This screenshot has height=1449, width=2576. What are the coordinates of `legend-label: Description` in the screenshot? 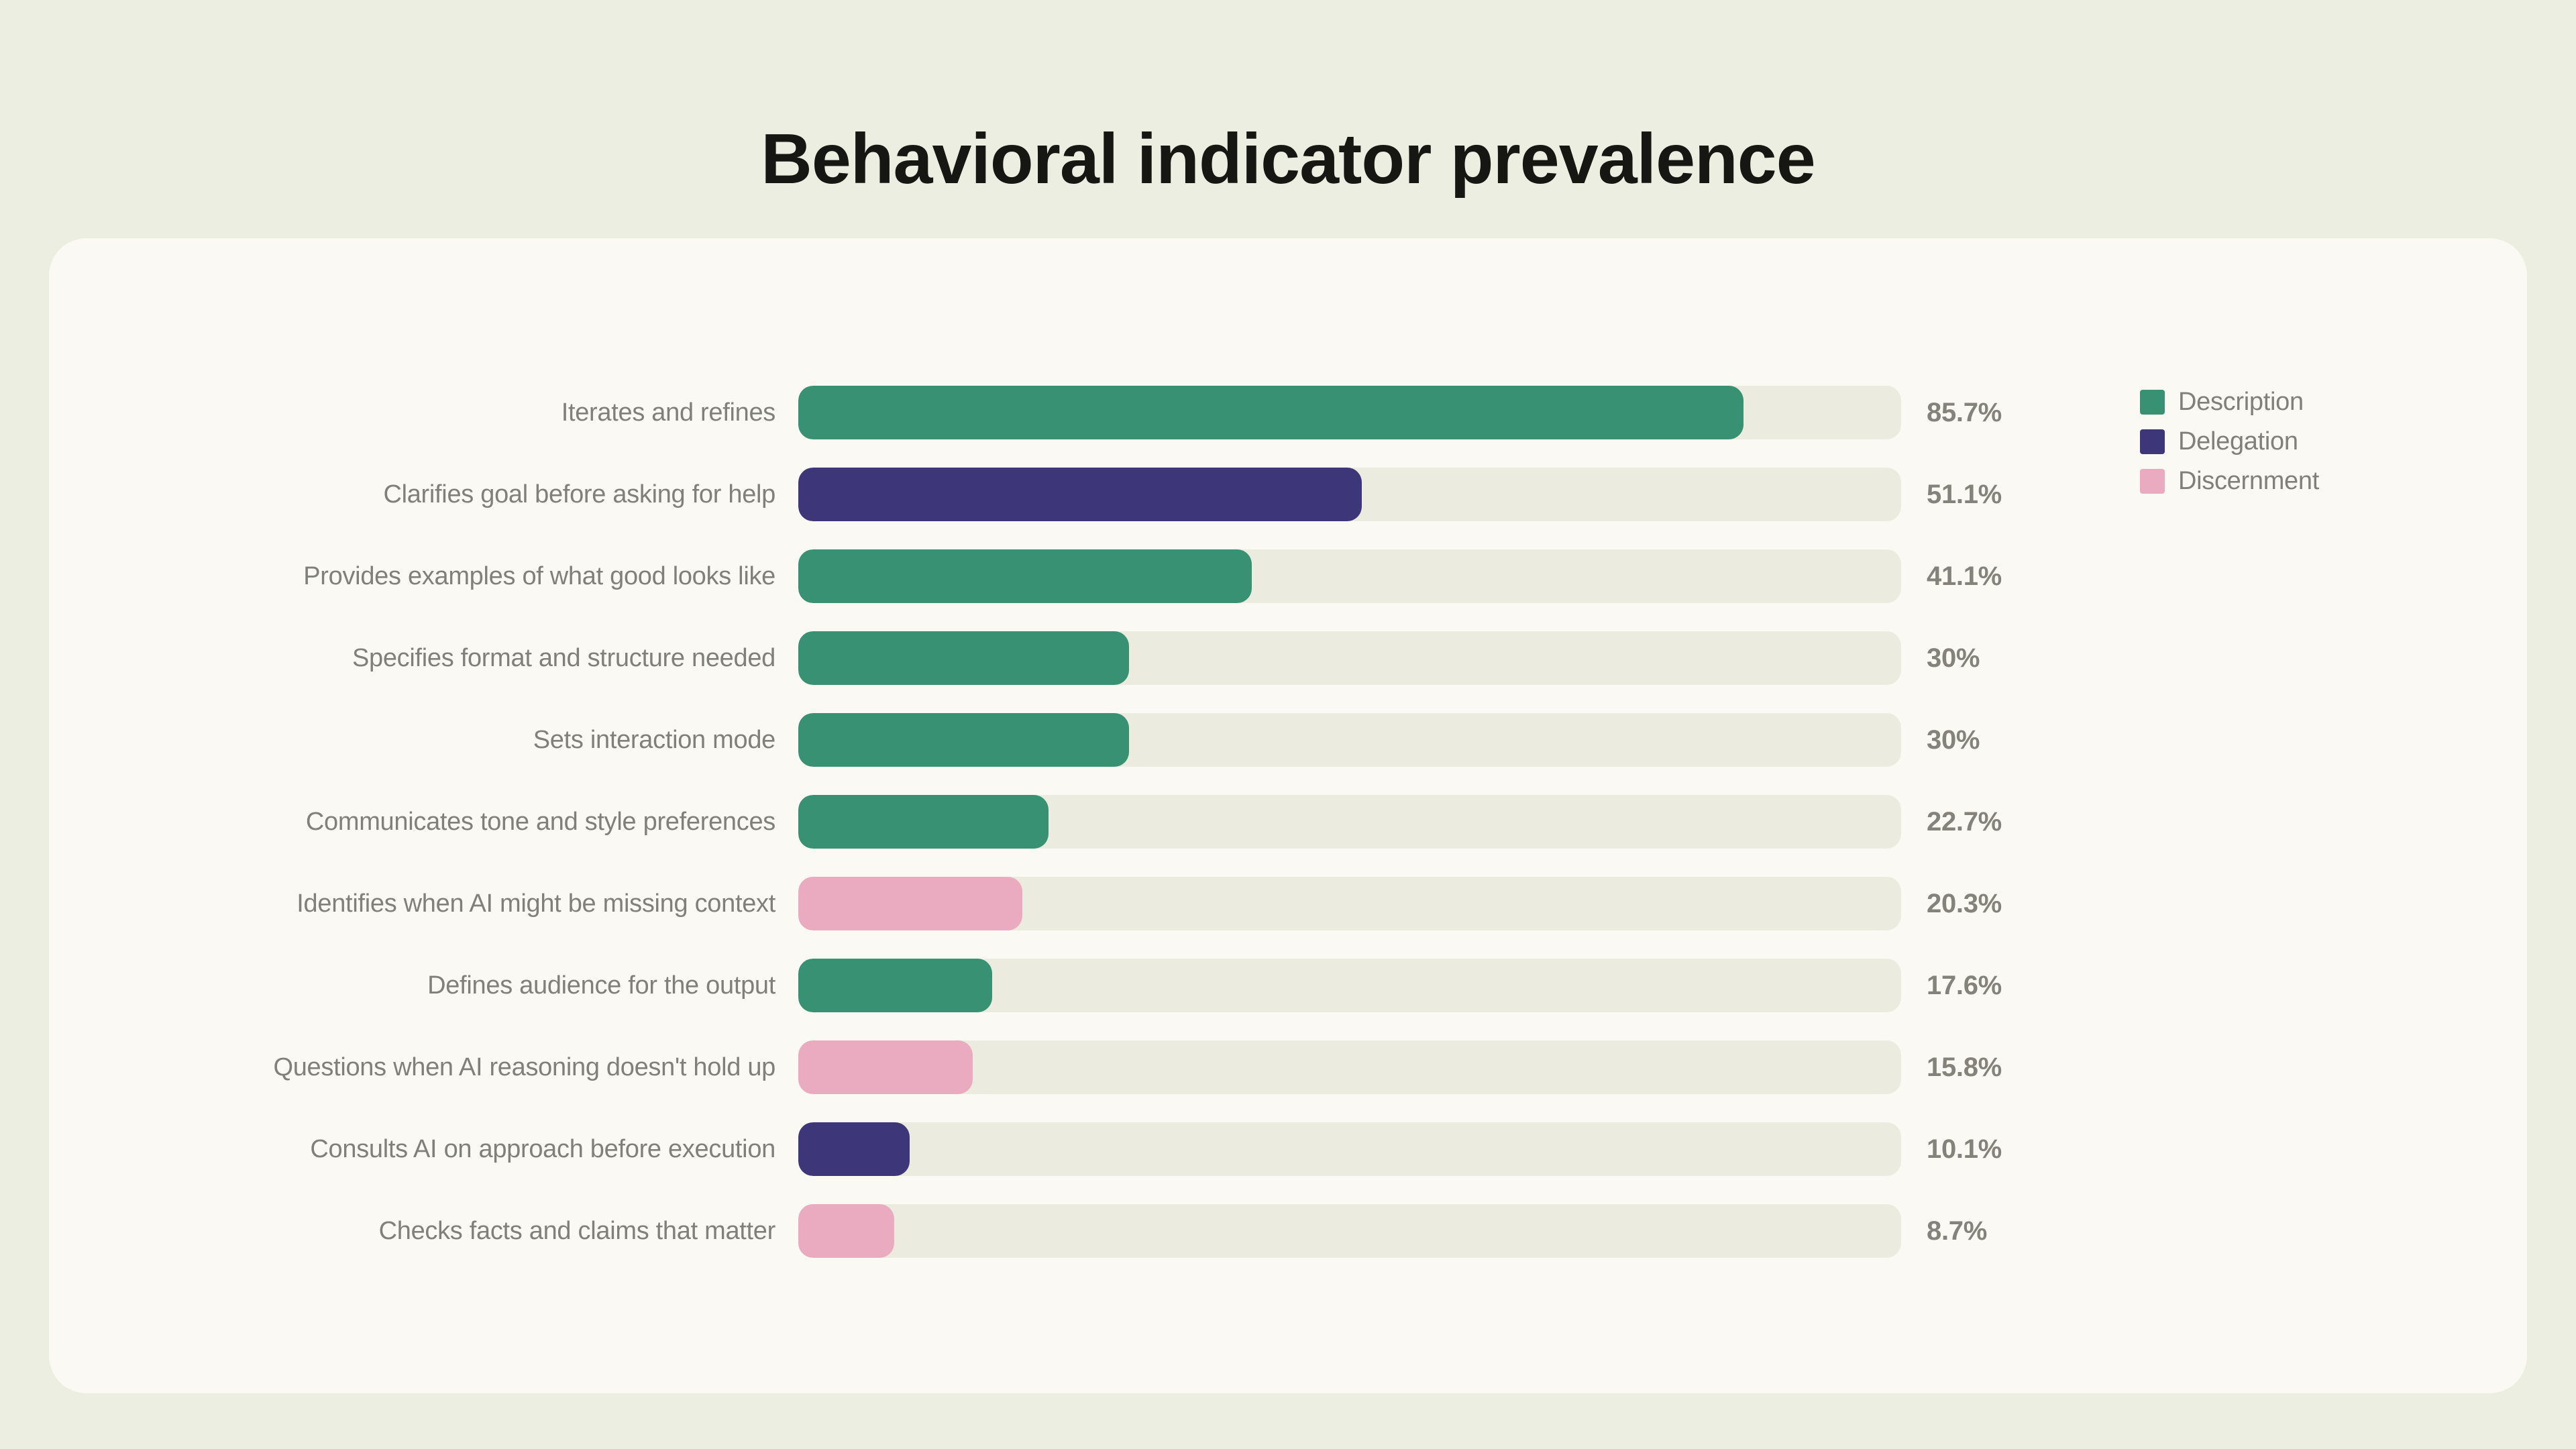 It's located at (2241, 402).